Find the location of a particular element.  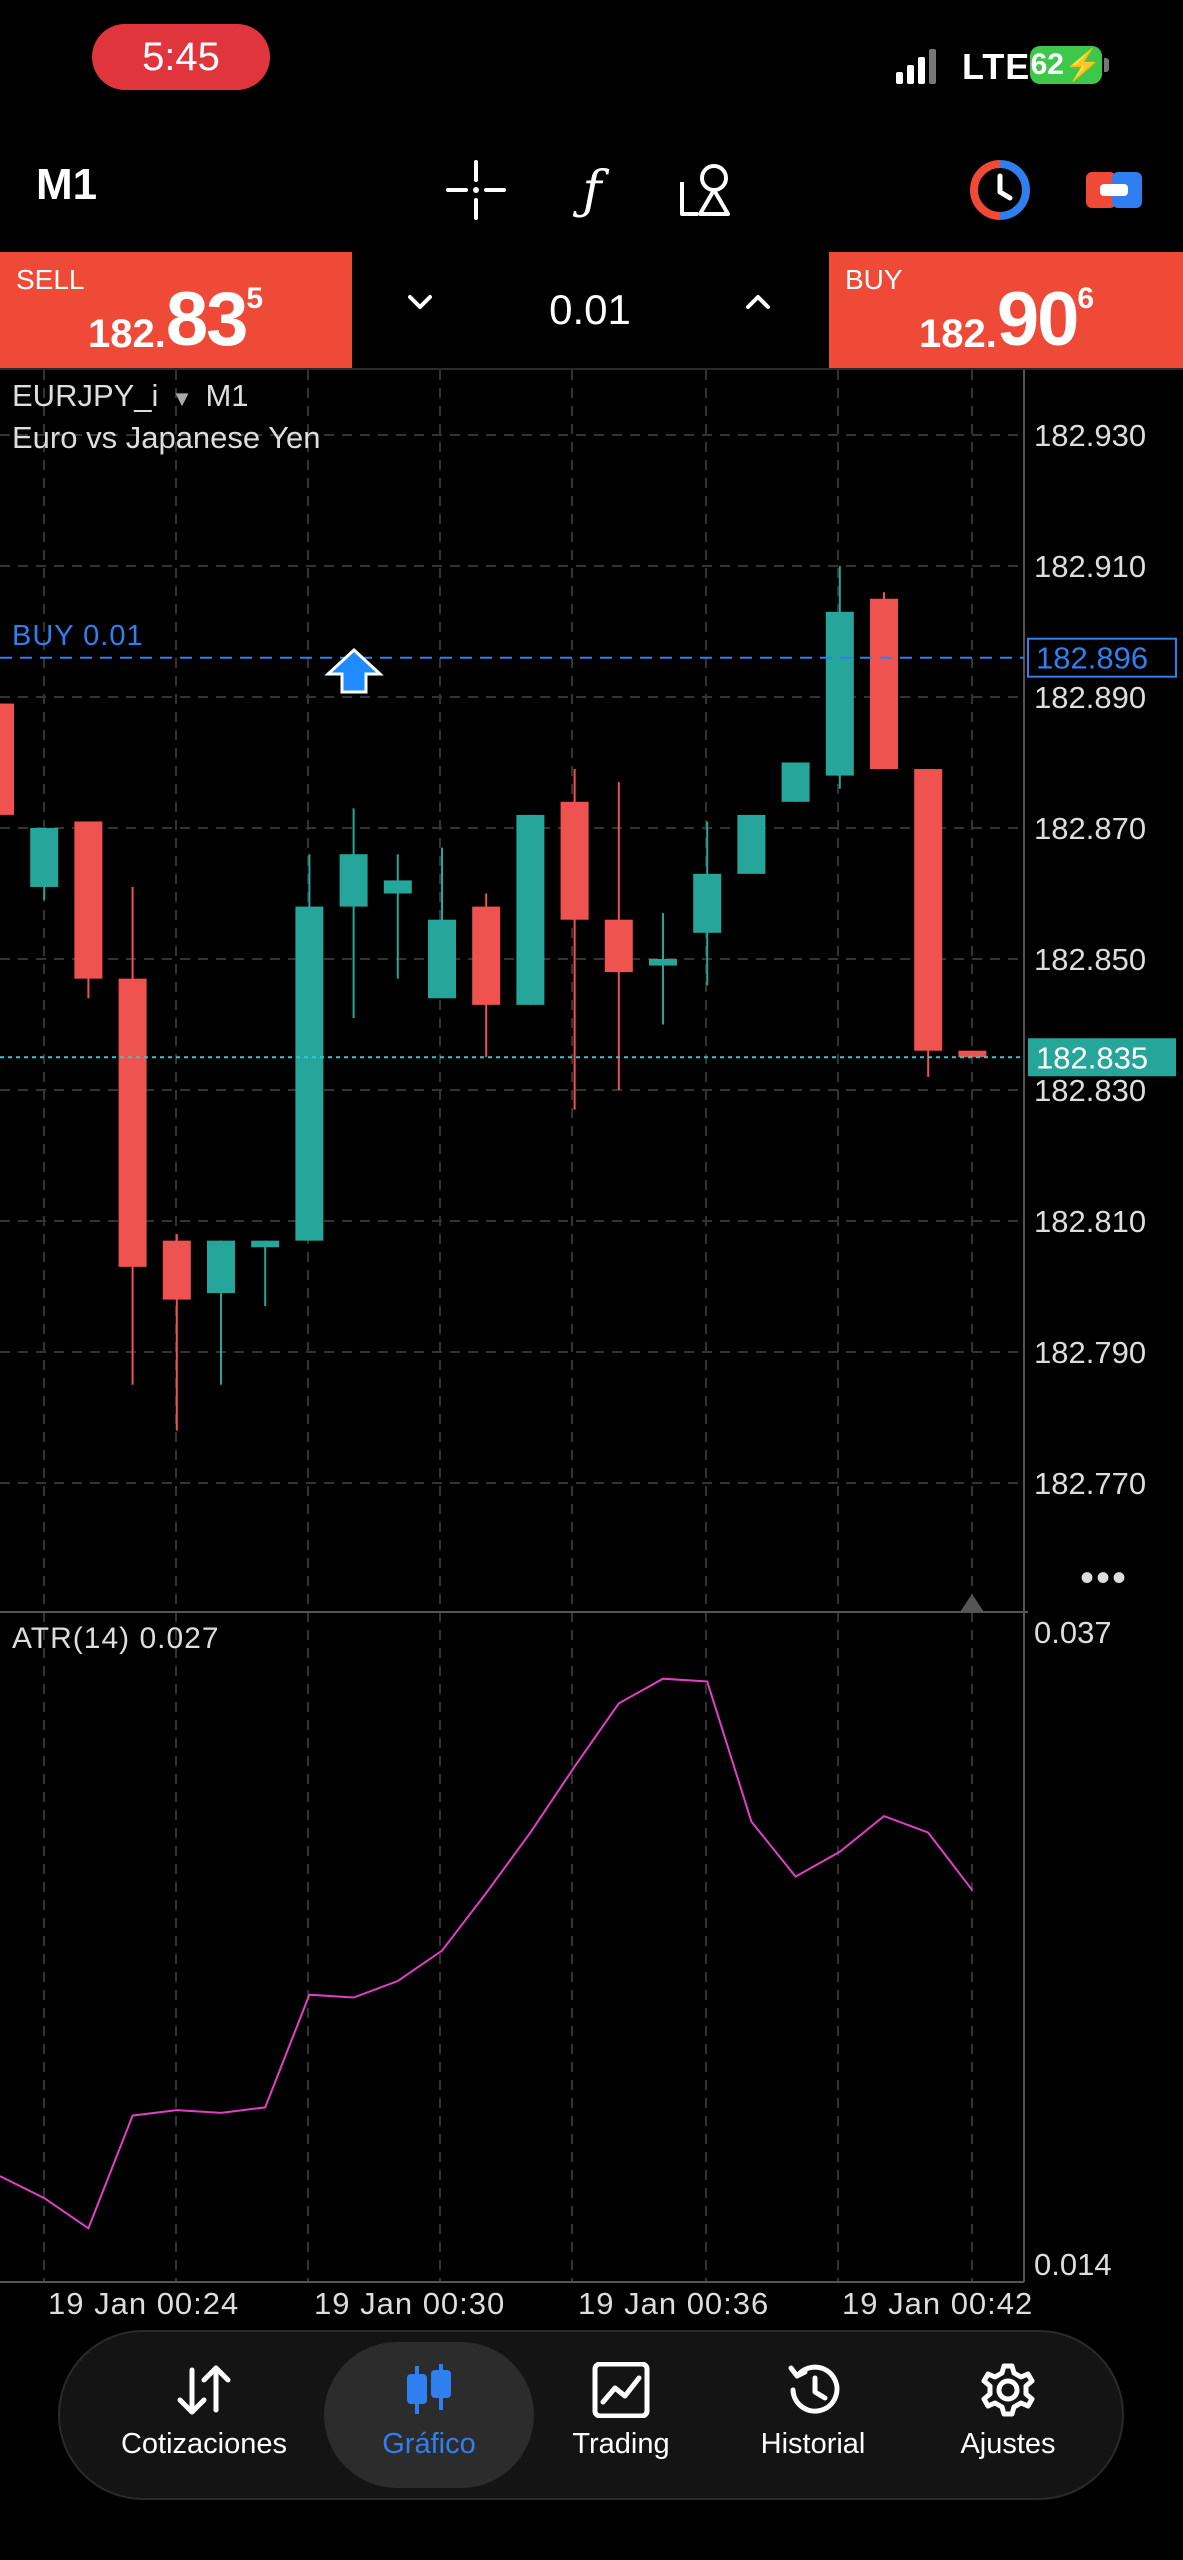

nav-settings-label: Ajustes is located at coordinates (1008, 2444).